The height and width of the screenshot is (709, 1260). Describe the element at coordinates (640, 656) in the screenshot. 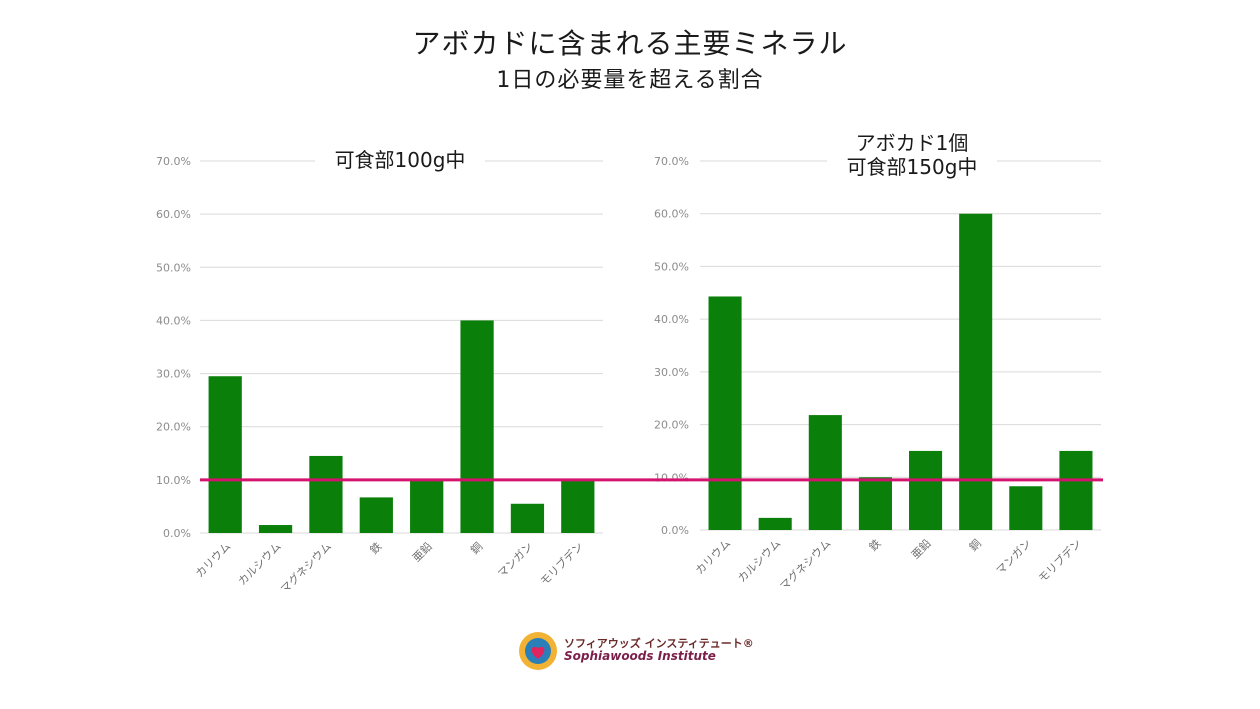

I see `logo-english-text: Sophiawoods Institute` at that location.